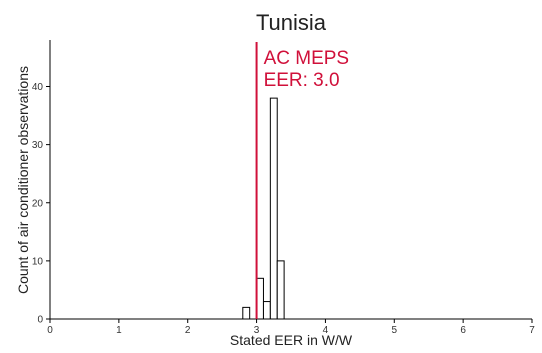  I want to click on histogram-bars, so click(263, 208).